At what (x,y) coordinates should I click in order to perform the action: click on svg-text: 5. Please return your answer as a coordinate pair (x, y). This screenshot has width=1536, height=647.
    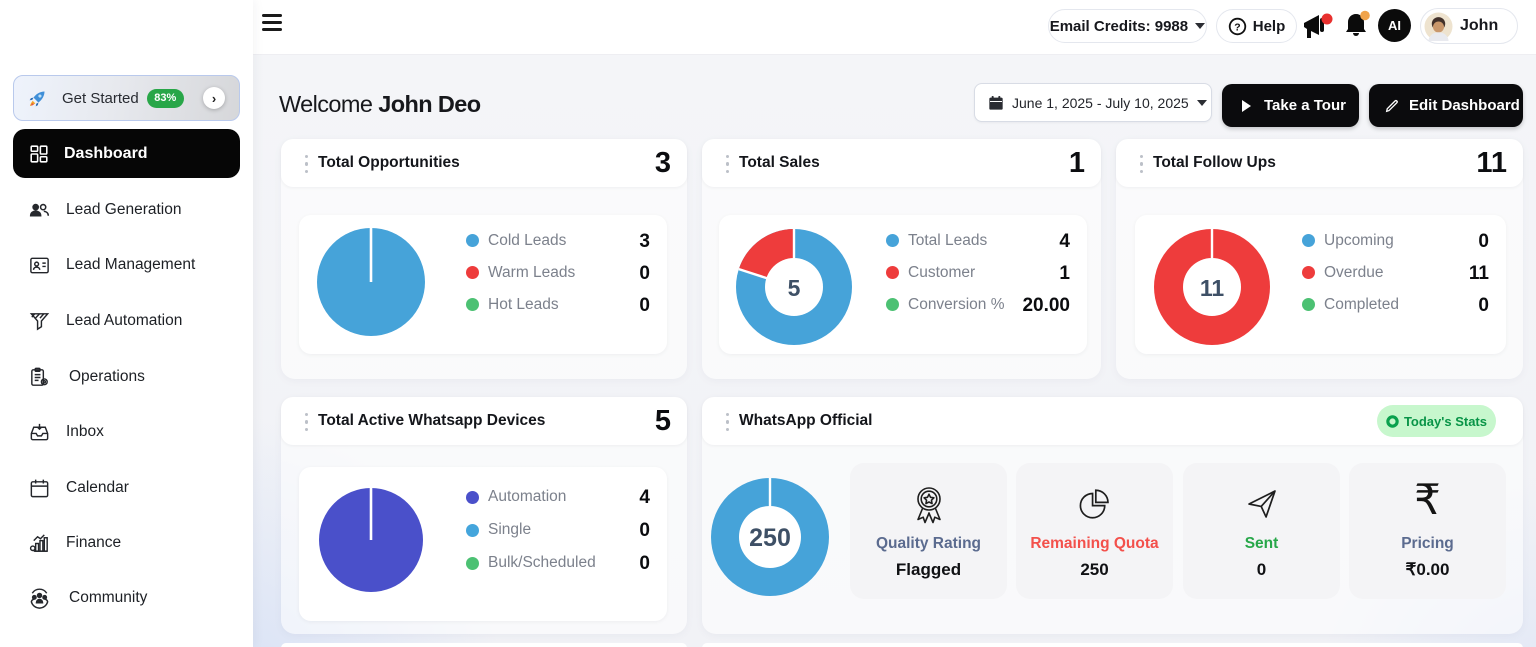
    Looking at the image, I should click on (794, 288).